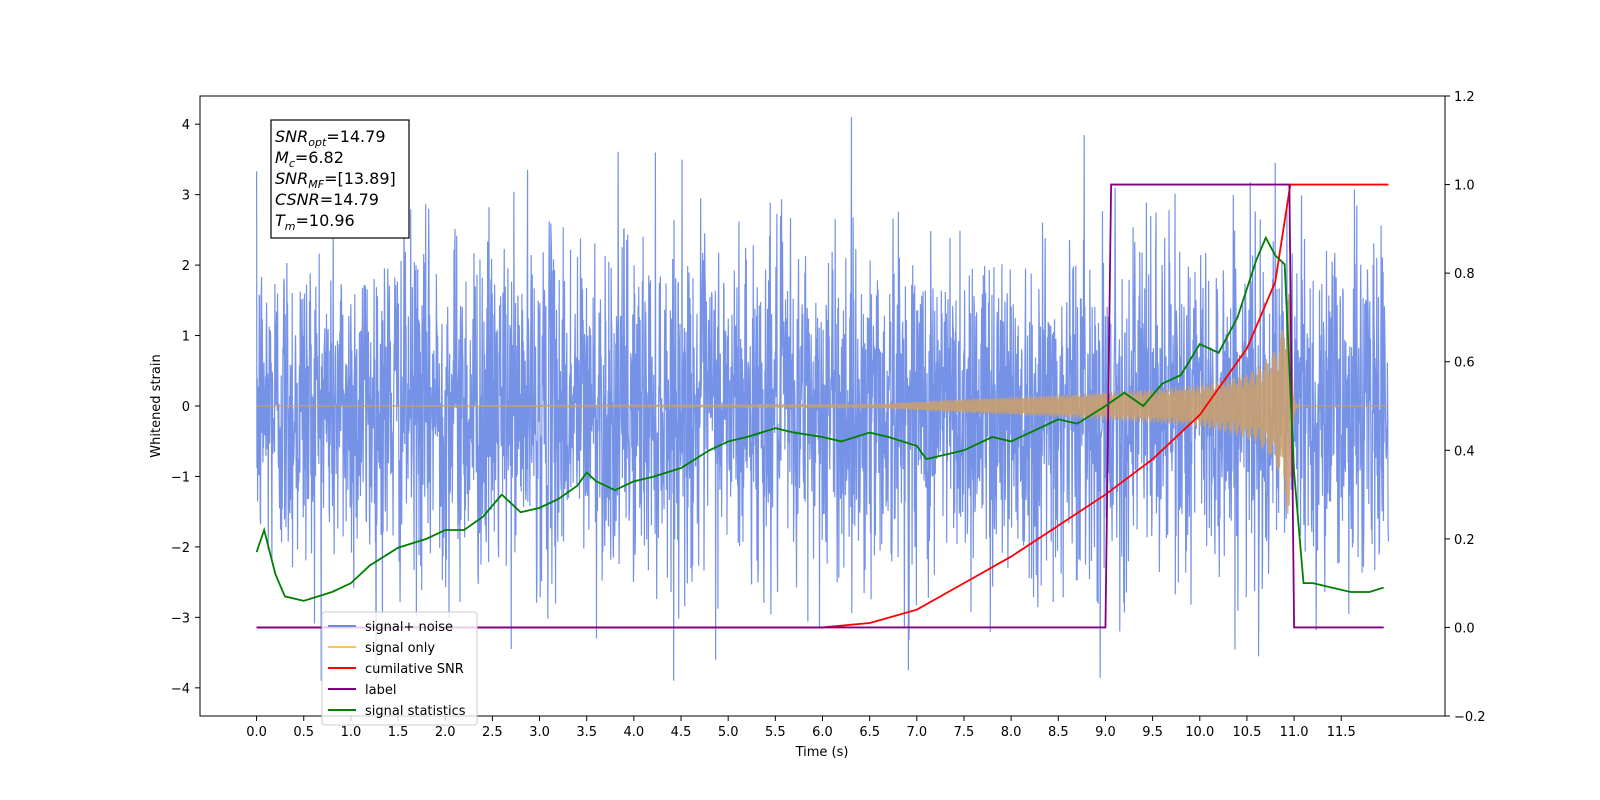  What do you see at coordinates (586, 732) in the screenshot?
I see `x-tick-label: 3.5` at bounding box center [586, 732].